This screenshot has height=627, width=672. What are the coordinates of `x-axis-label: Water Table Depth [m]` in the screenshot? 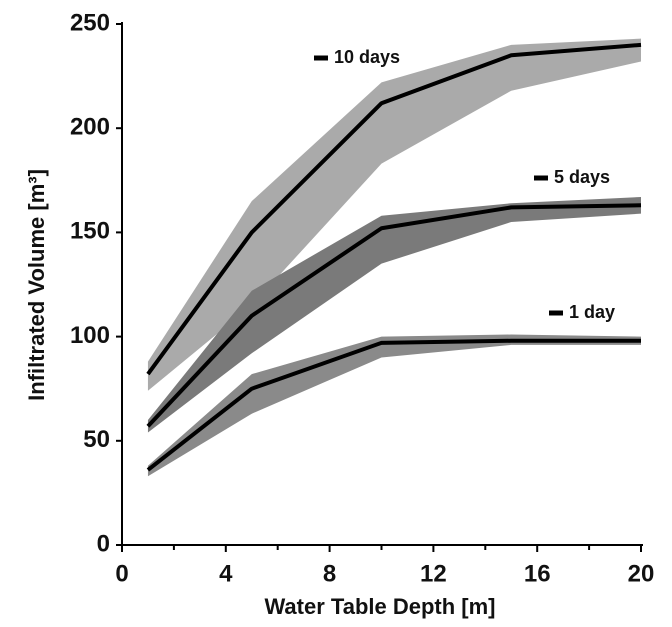 It's located at (379, 606).